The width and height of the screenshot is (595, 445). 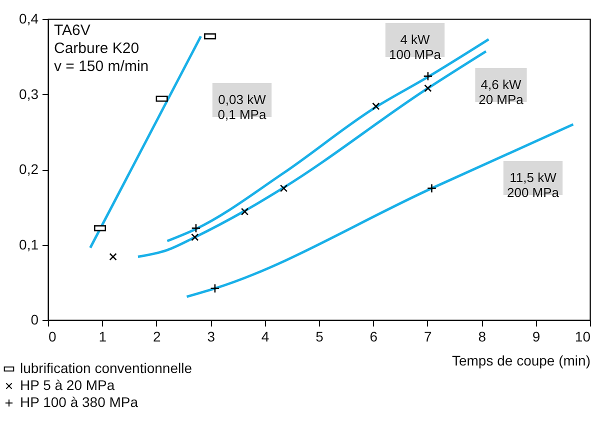 I want to click on x-tick-label: 8, so click(x=482, y=336).